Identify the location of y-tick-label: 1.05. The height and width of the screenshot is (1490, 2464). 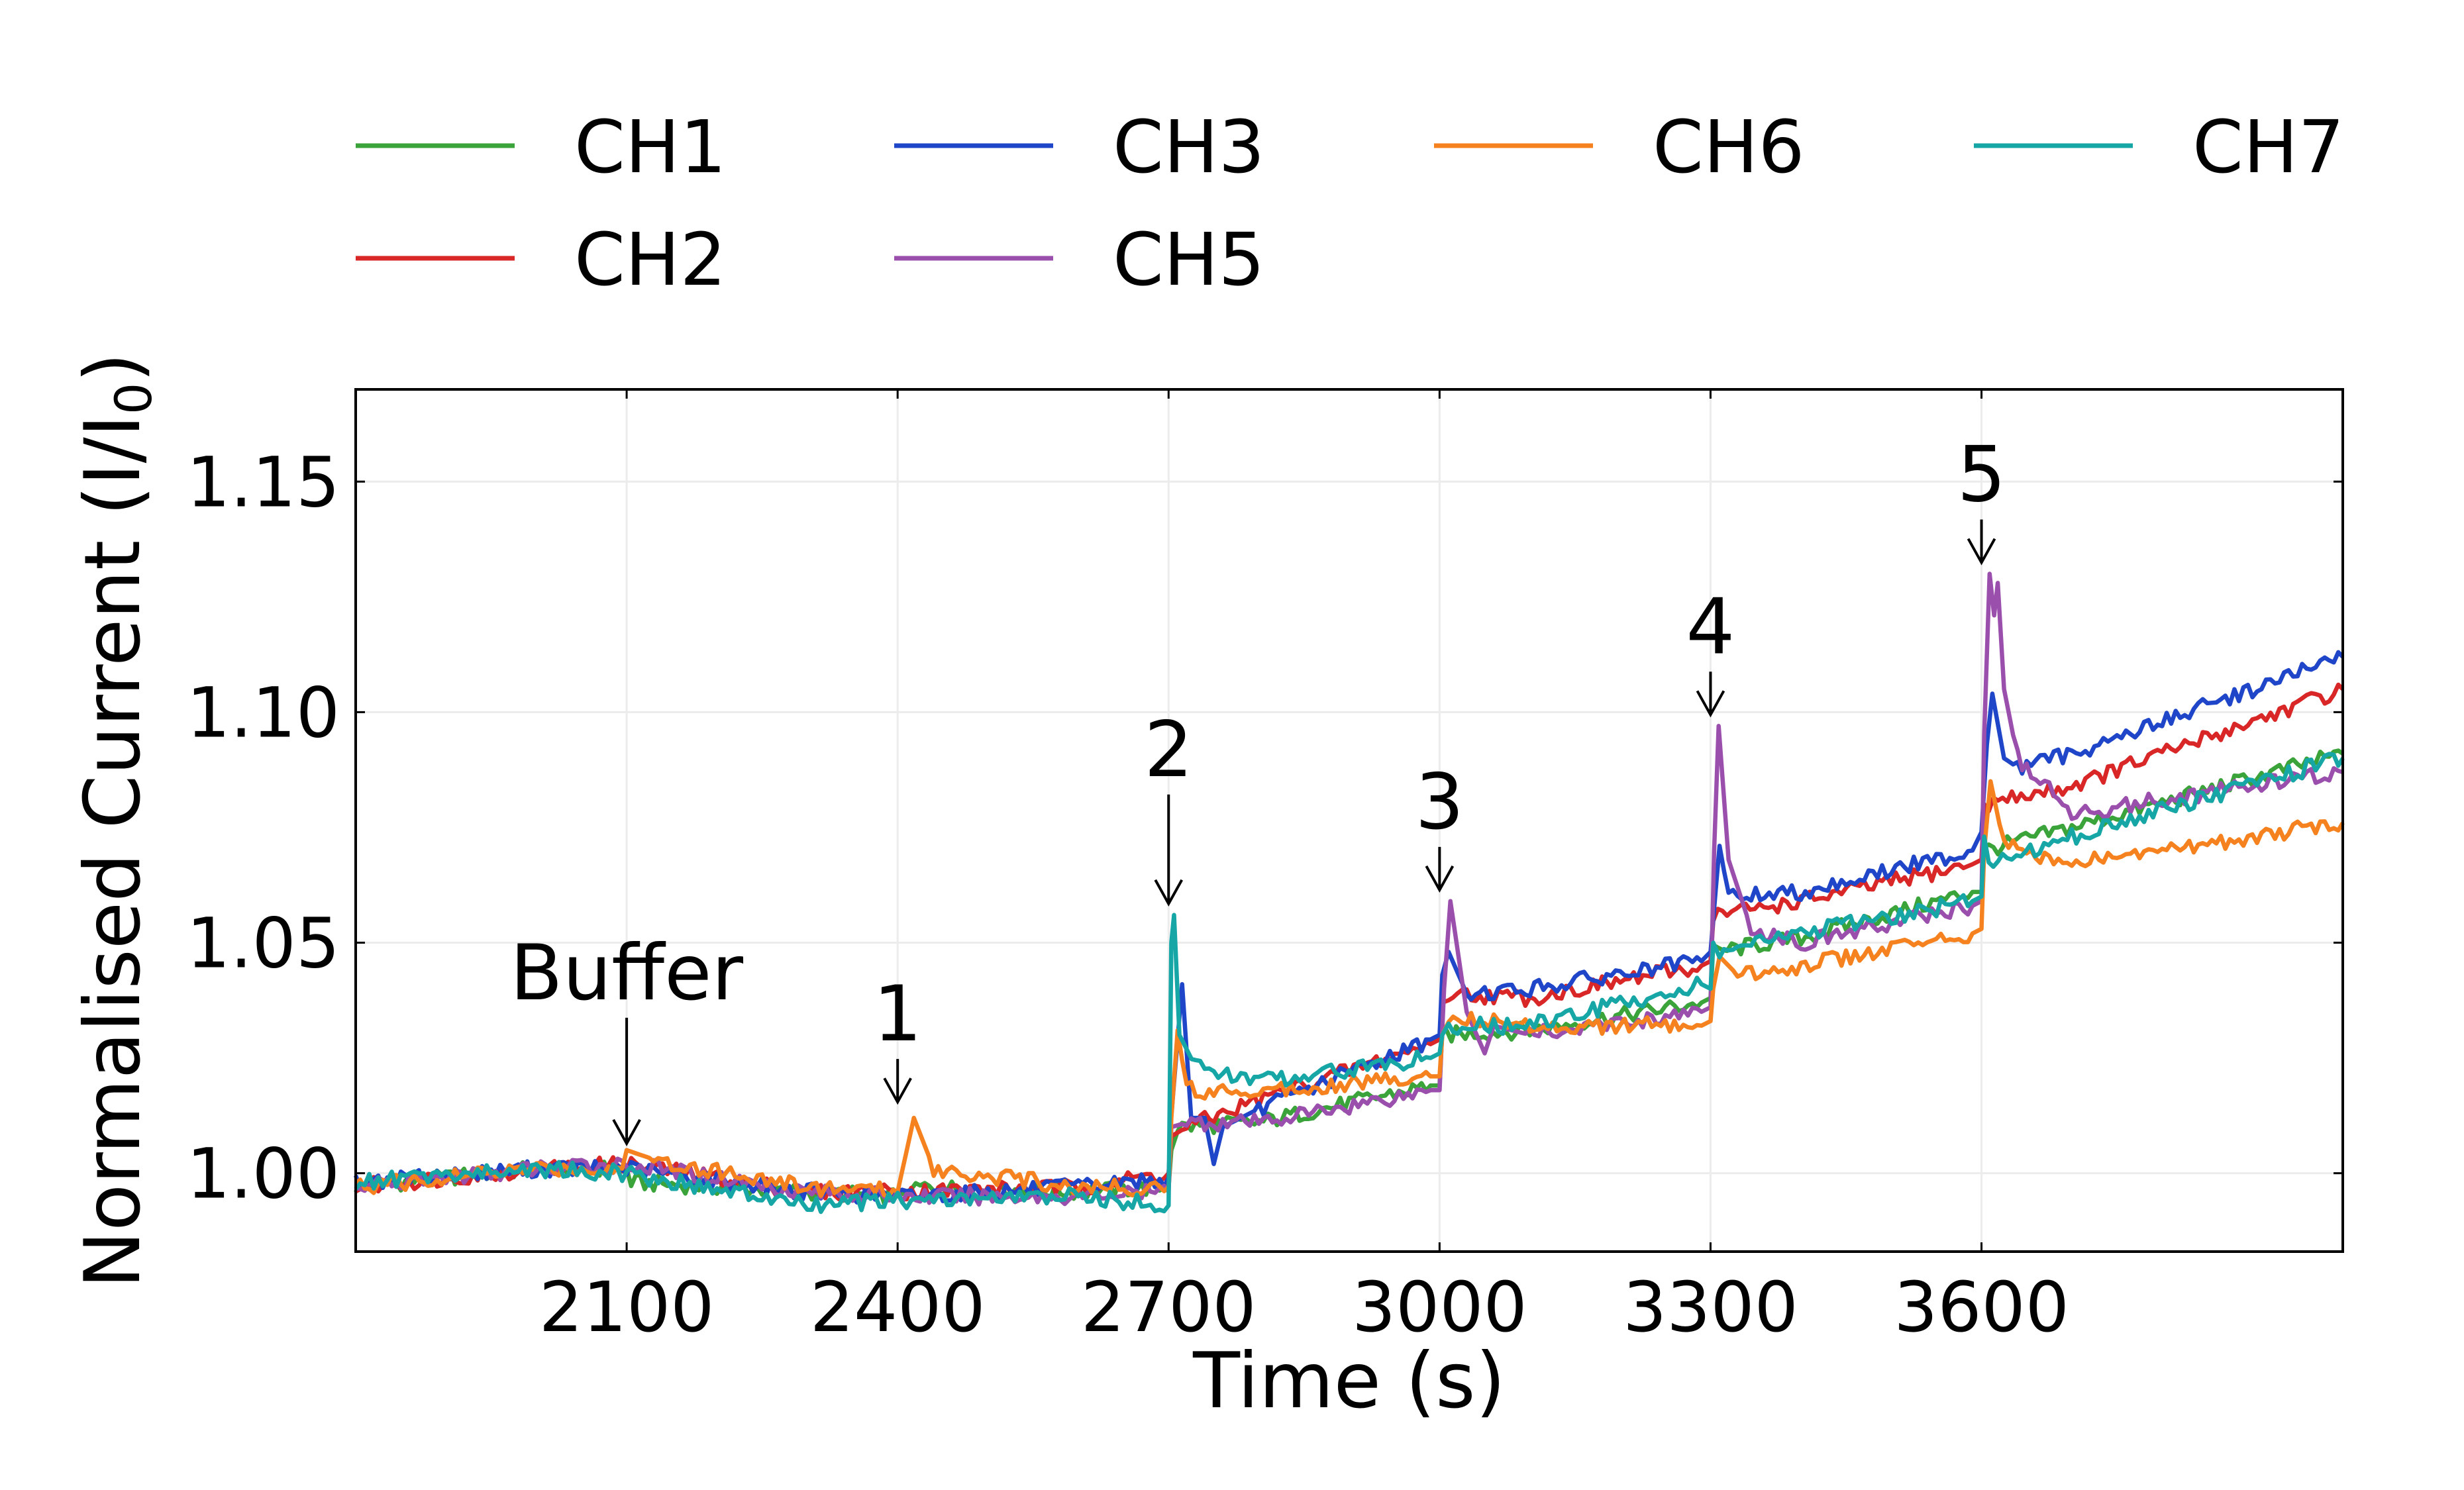
(263, 943).